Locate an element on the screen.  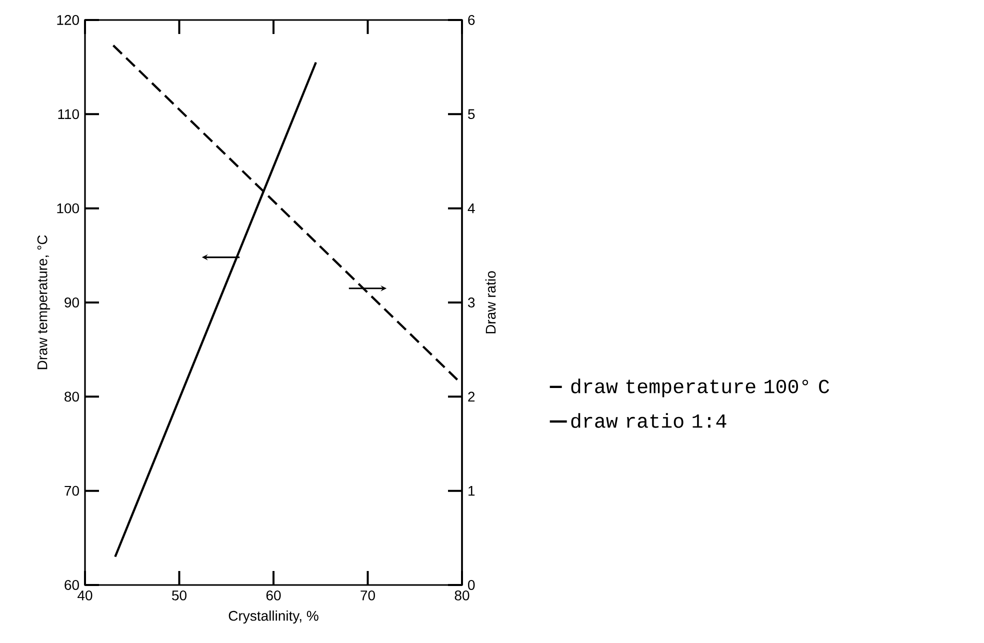
legend-label: draw temperature 100° C is located at coordinates (700, 388).